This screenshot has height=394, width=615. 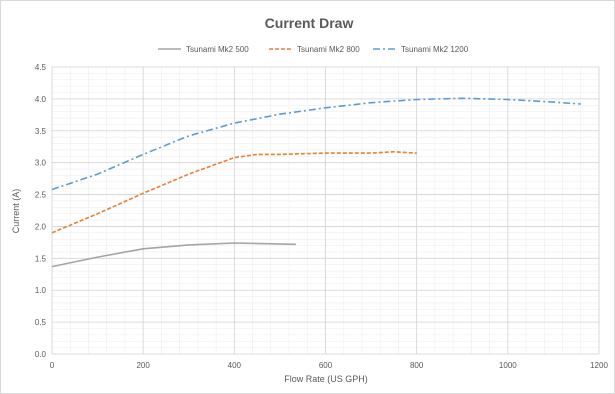 What do you see at coordinates (41, 99) in the screenshot?
I see `y-tick-label: 4.0` at bounding box center [41, 99].